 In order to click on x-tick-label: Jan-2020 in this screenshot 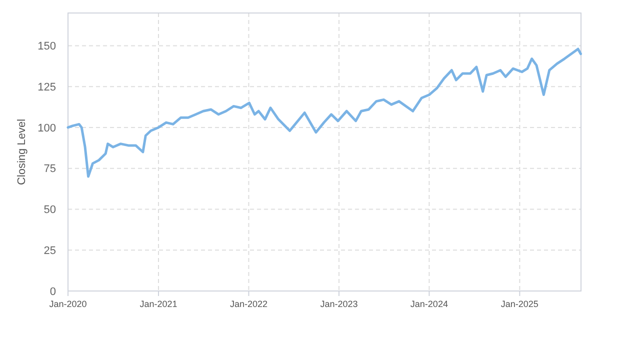, I will do `click(68, 304)`.